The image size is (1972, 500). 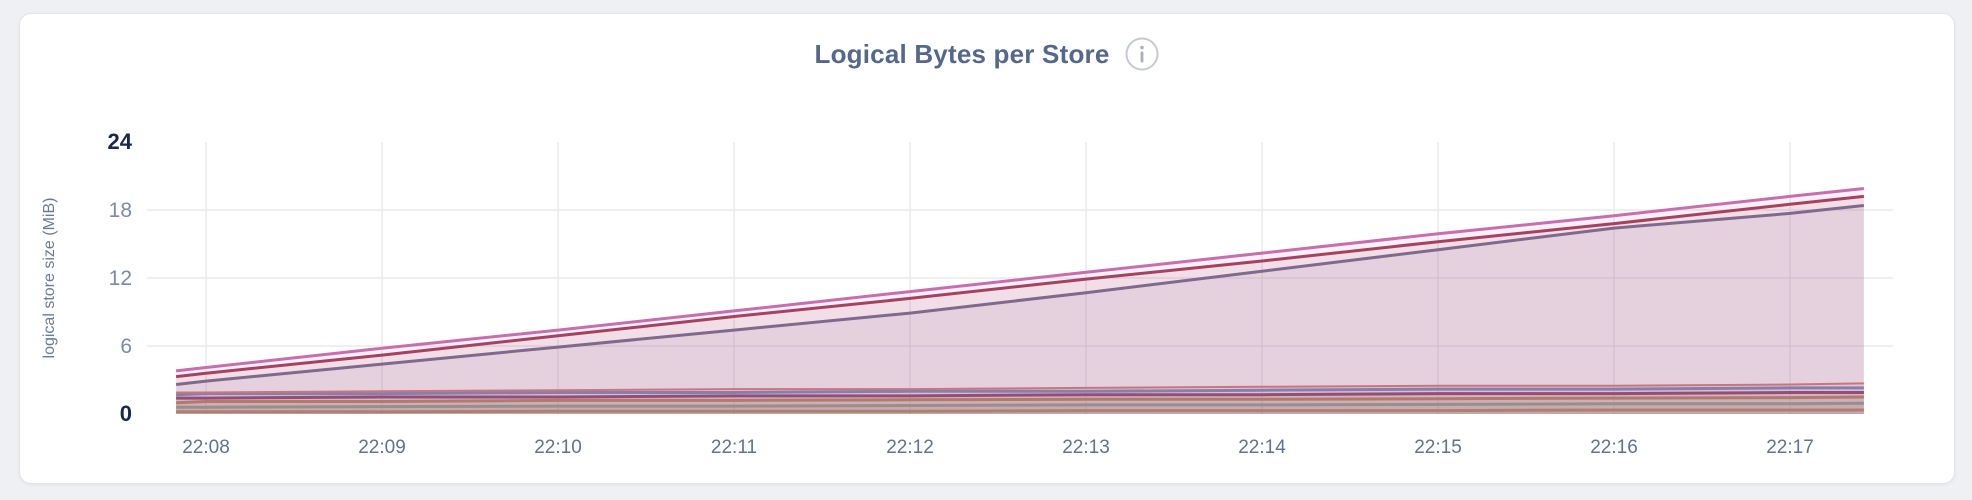 I want to click on series-area-store-green, so click(x=1020, y=408).